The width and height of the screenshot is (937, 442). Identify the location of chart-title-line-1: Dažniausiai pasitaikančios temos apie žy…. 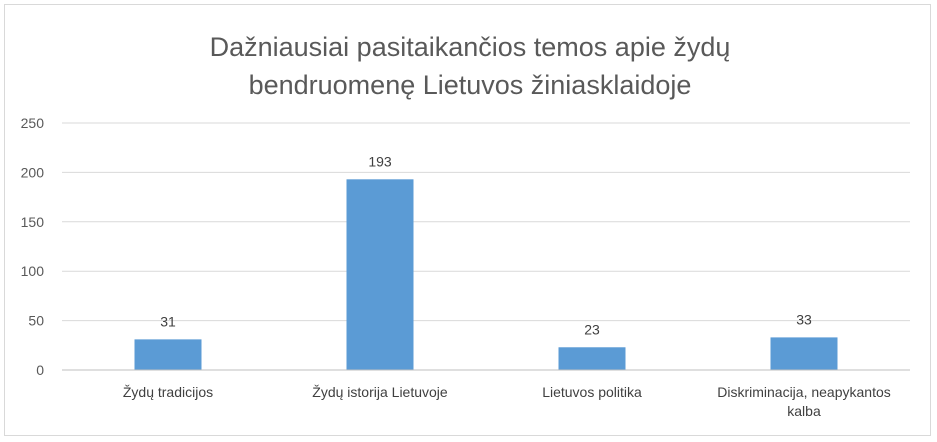
(470, 47).